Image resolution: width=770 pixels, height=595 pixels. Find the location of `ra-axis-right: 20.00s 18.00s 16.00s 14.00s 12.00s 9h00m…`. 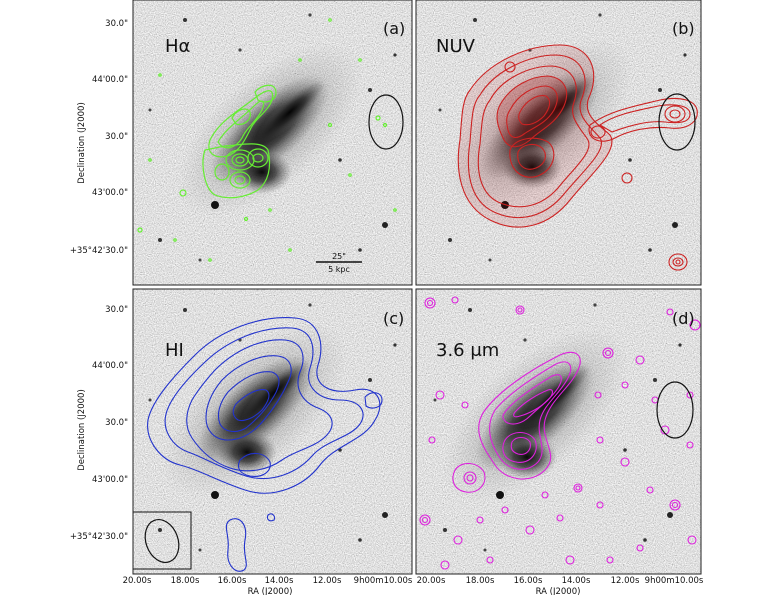

ra-axis-right: 20.00s 18.00s 16.00s 14.00s 12.00s 9h00m… is located at coordinates (560, 585).